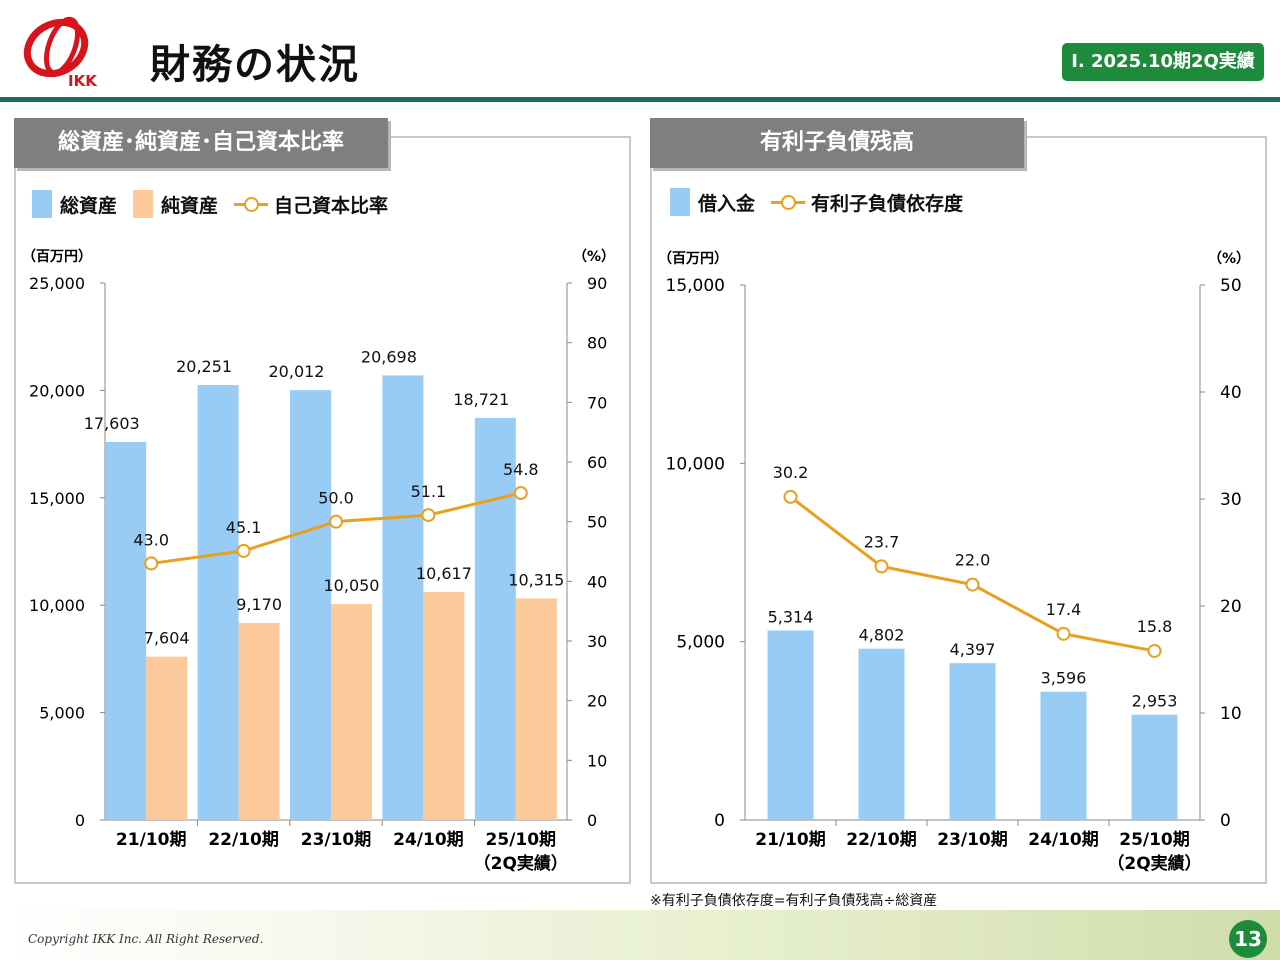 Image resolution: width=1280 pixels, height=960 pixels. I want to click on legend-line-marker-icon, so click(788, 202).